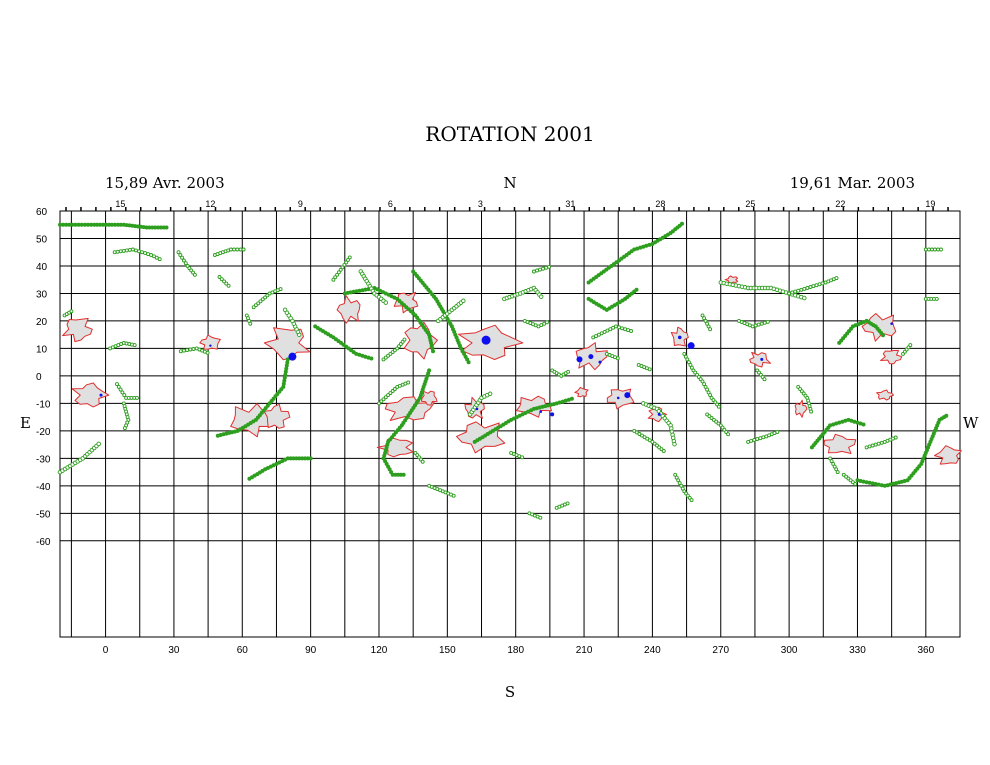 This screenshot has width=990, height=765. I want to click on date-tick-label: 22, so click(840, 204).